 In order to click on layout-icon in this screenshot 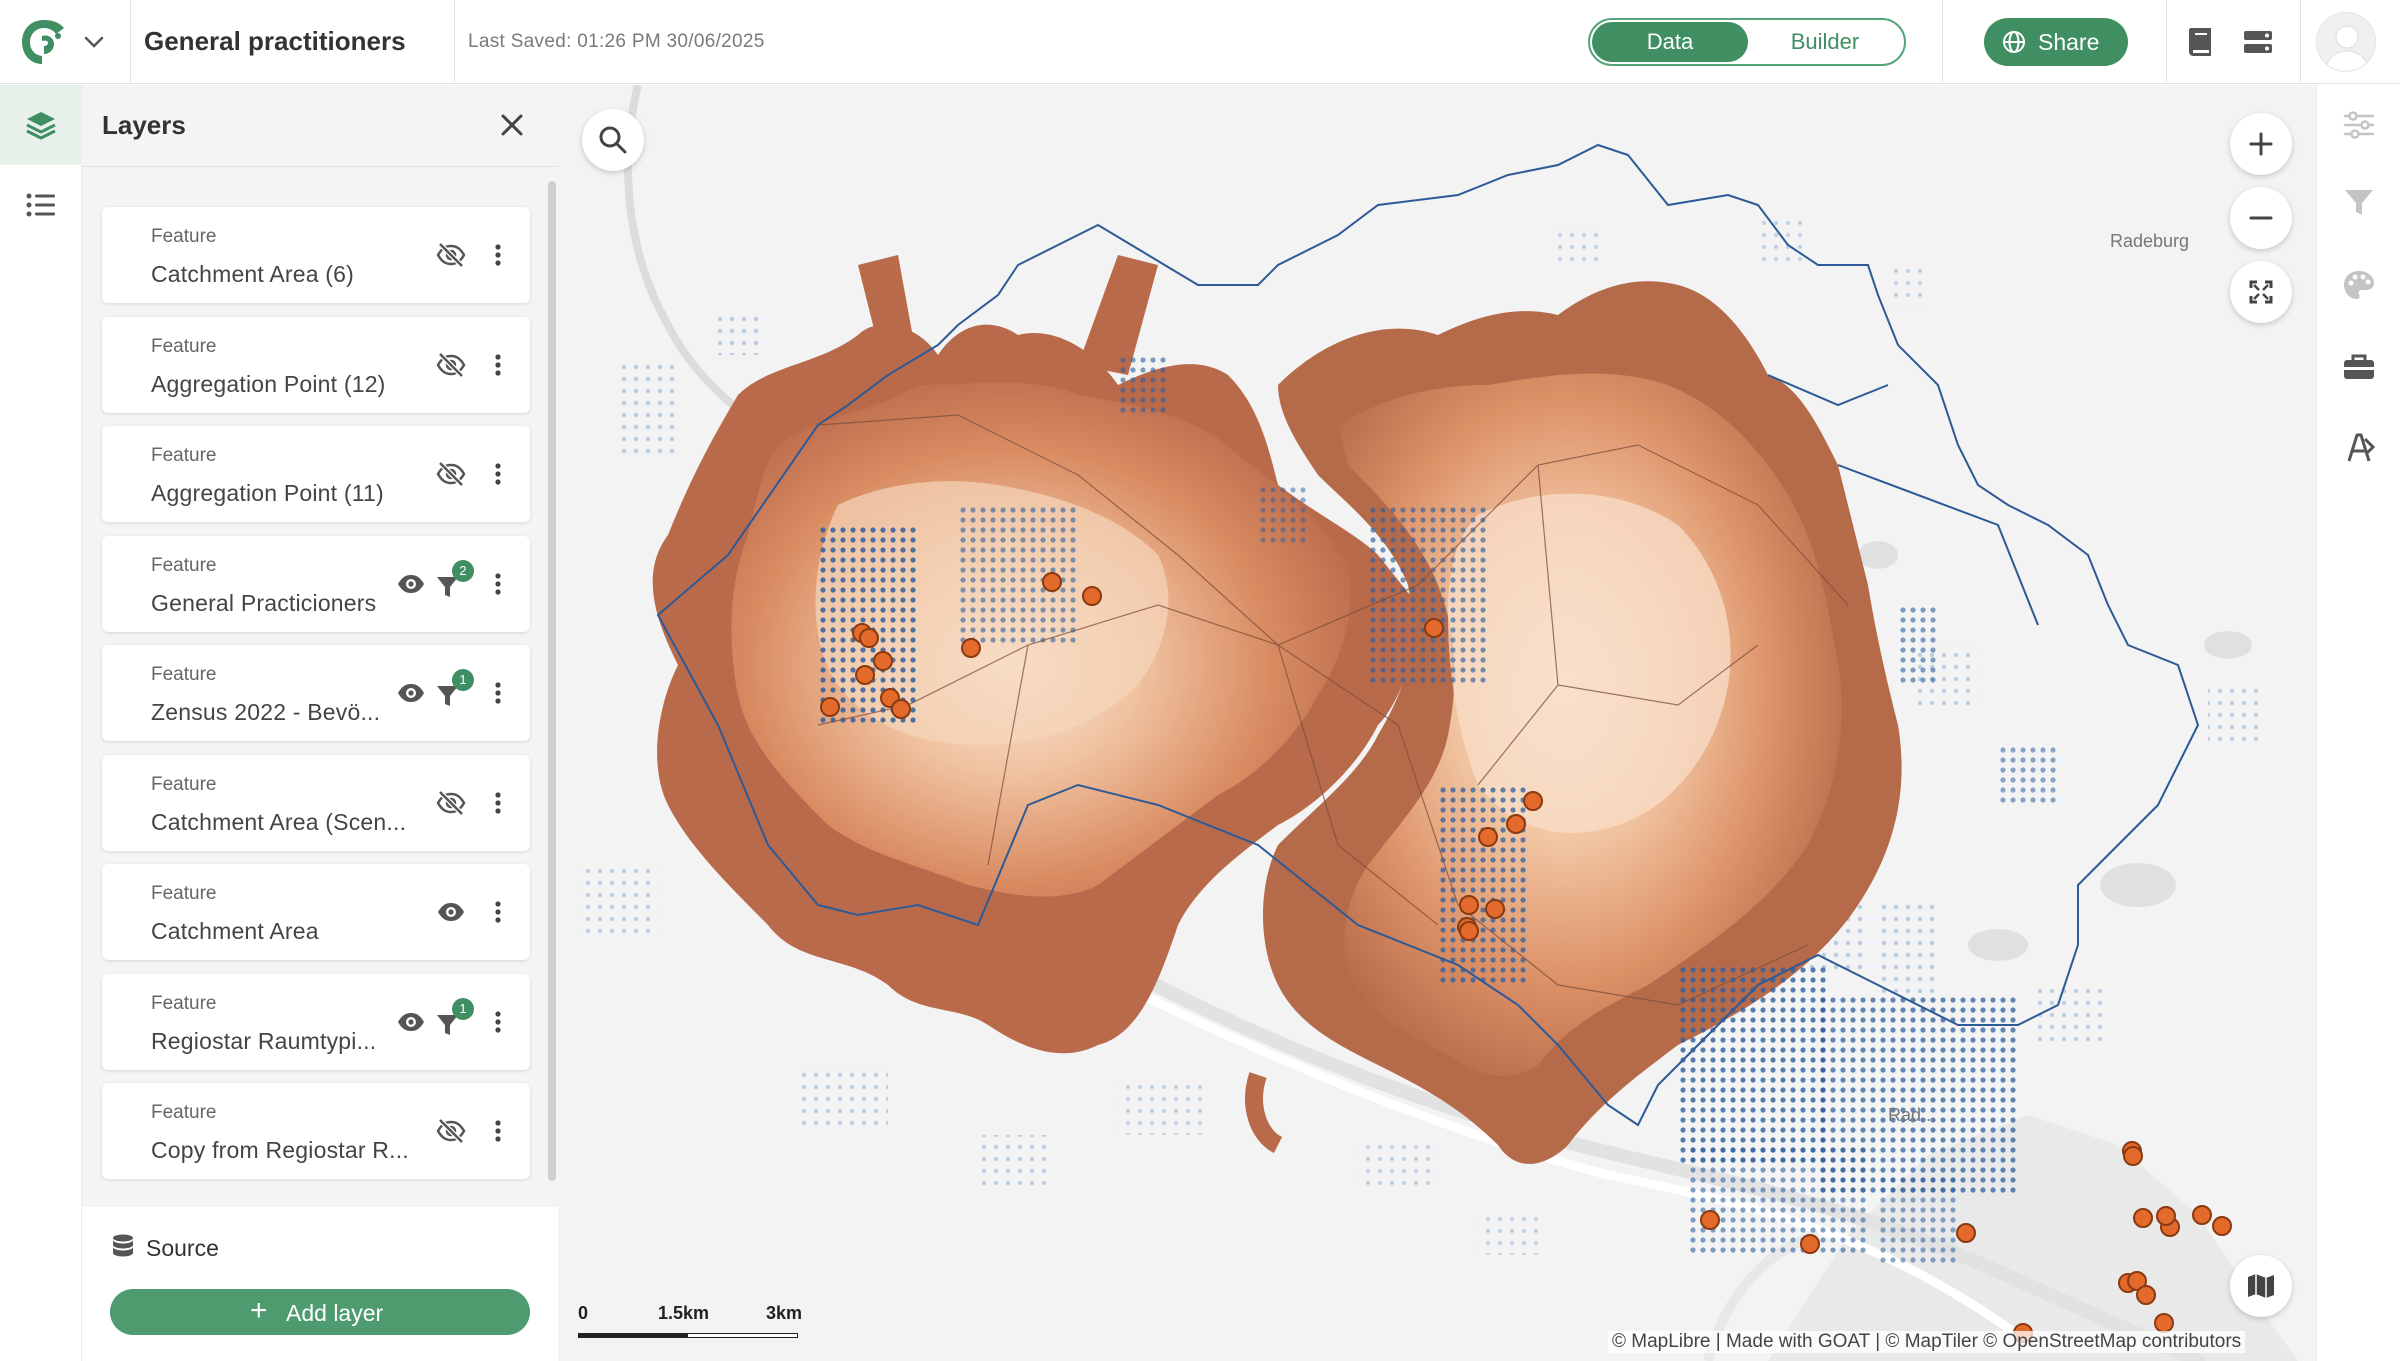, I will do `click(2258, 42)`.